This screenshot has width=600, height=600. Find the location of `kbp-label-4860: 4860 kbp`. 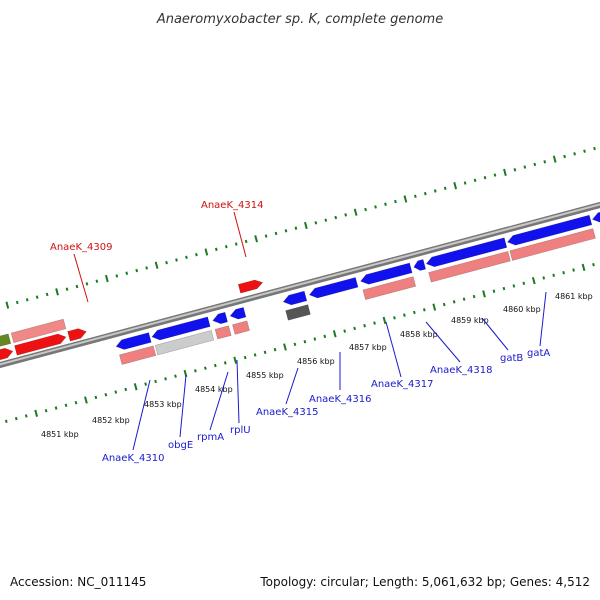

kbp-label-4860: 4860 kbp is located at coordinates (522, 309).